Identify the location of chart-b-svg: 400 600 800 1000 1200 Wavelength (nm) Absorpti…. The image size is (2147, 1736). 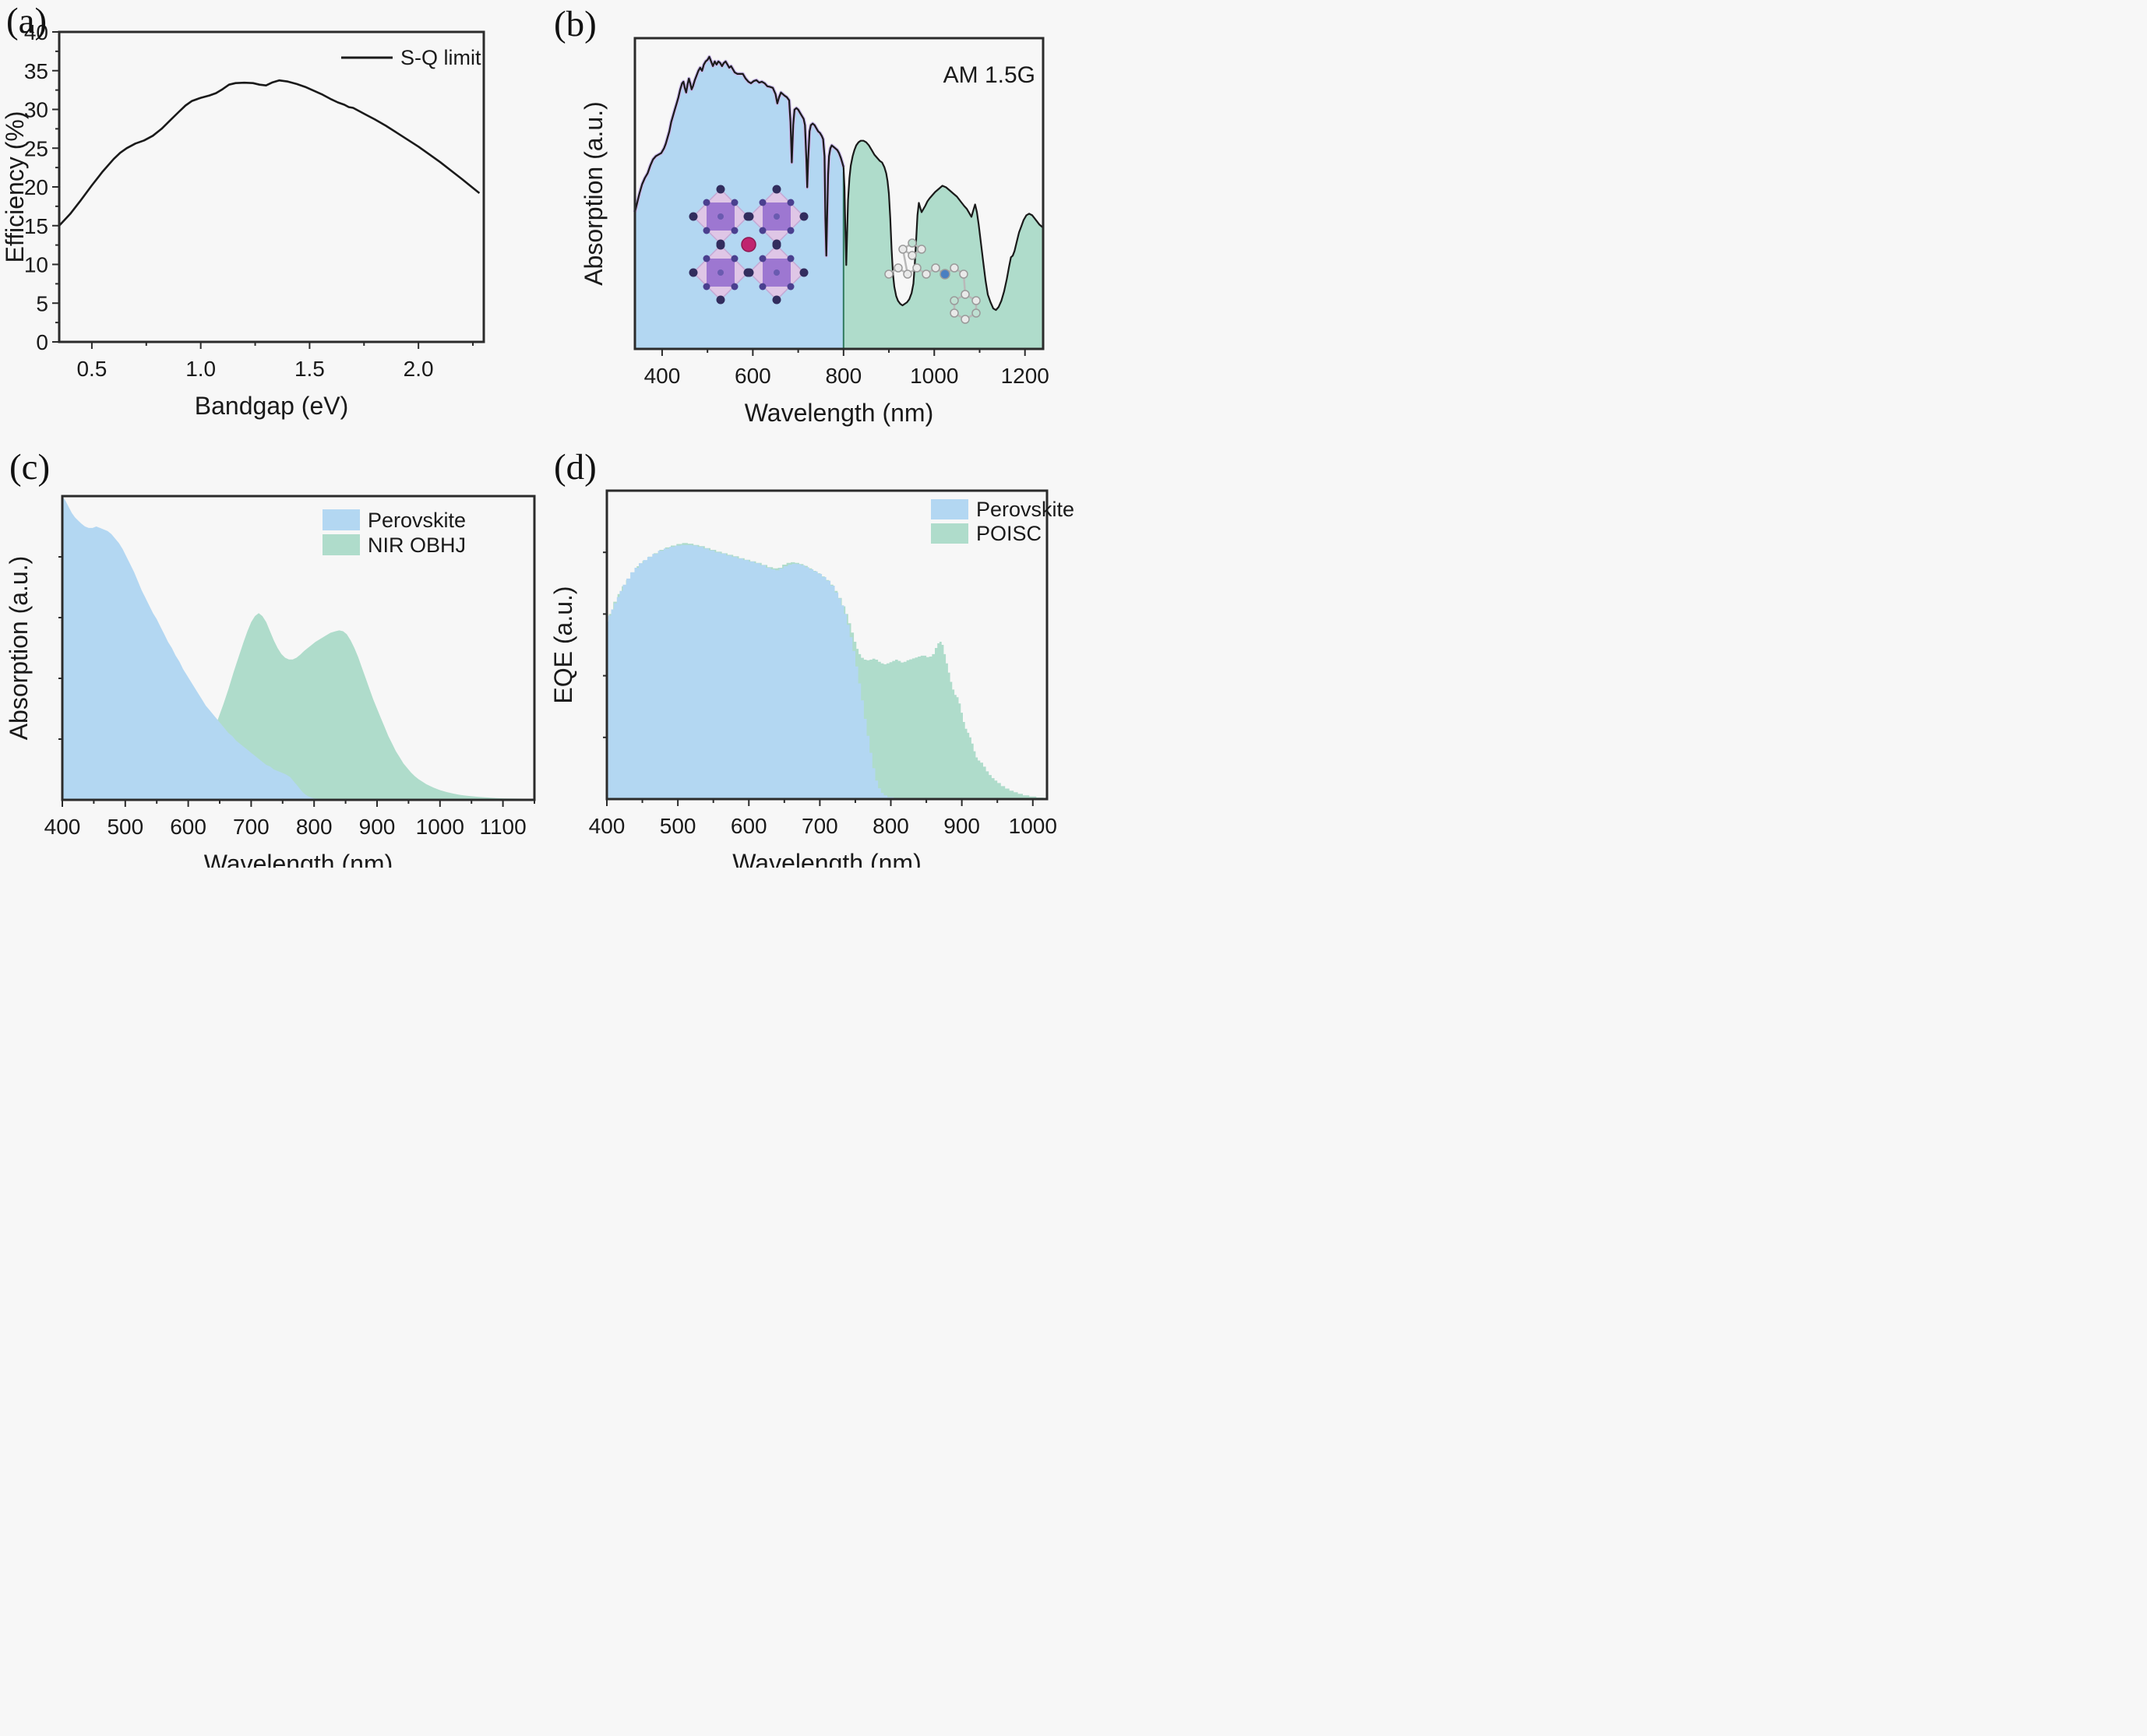
(814, 232).